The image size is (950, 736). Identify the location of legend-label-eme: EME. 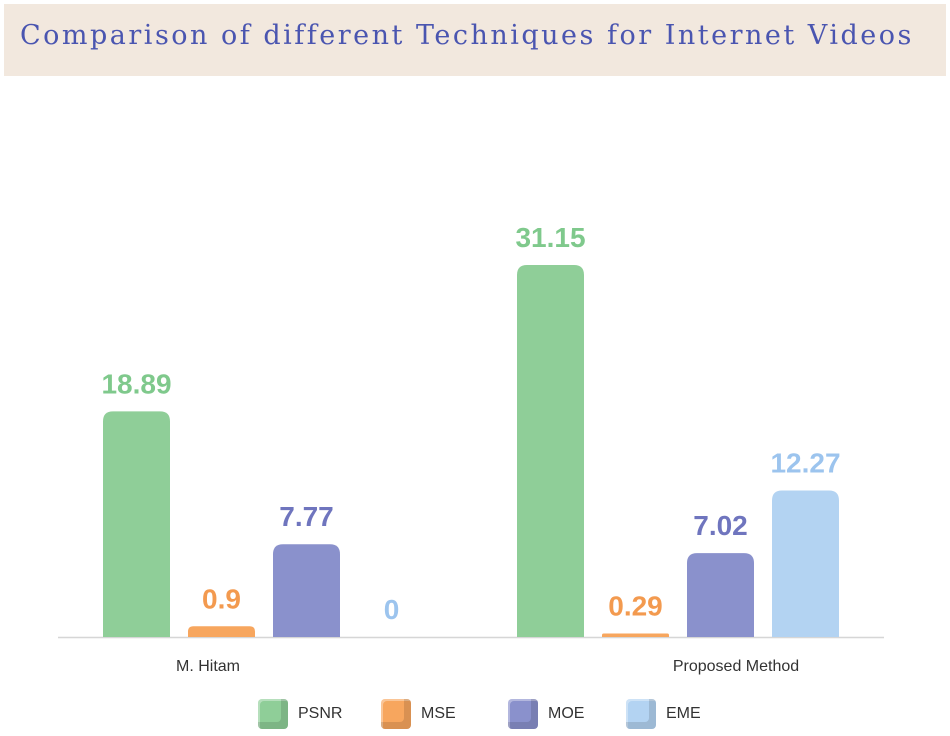
(683, 713).